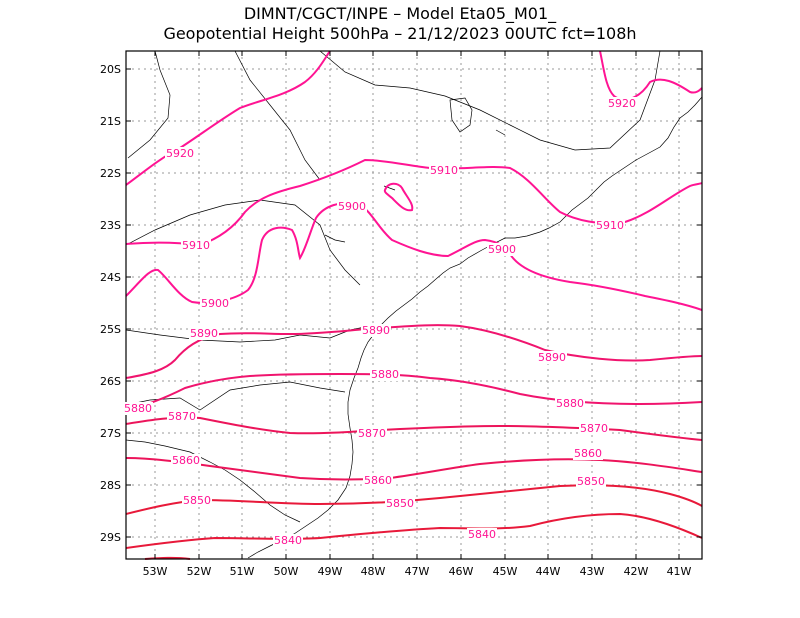 The image size is (800, 618). Describe the element at coordinates (330, 571) in the screenshot. I see `lon-label: 49W` at that location.